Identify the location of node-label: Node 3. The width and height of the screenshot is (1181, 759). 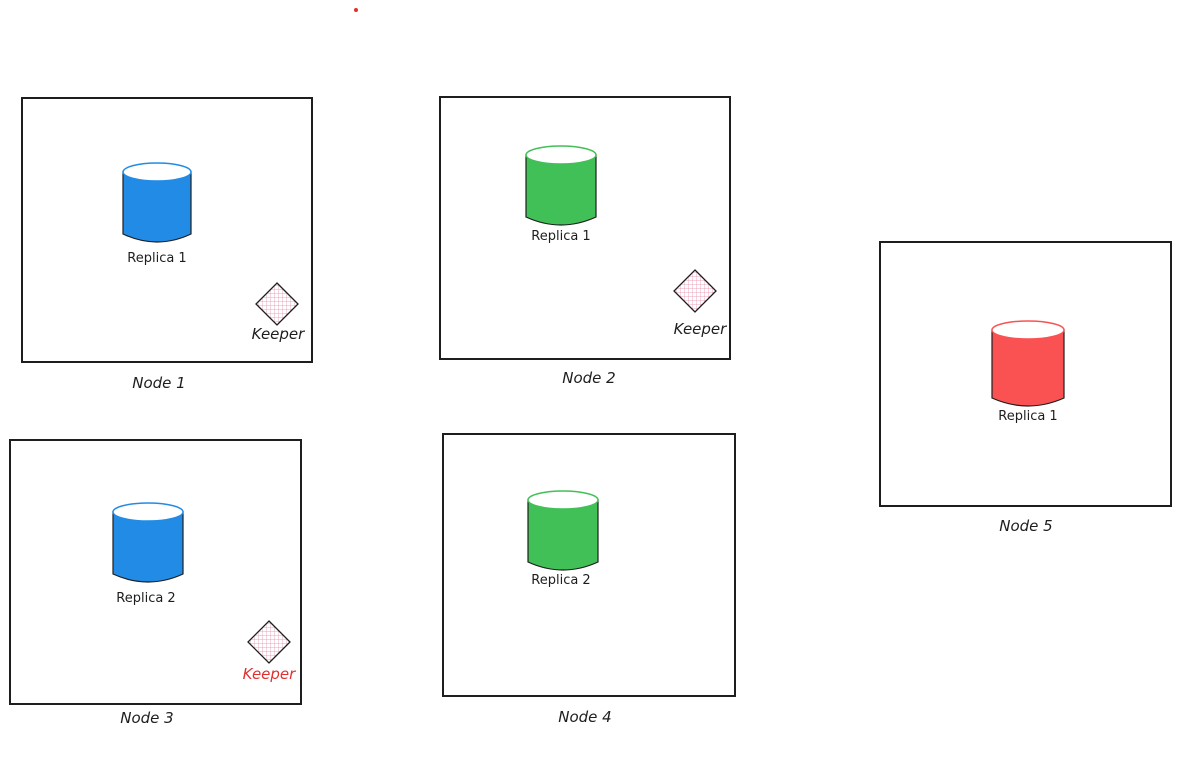
(147, 718).